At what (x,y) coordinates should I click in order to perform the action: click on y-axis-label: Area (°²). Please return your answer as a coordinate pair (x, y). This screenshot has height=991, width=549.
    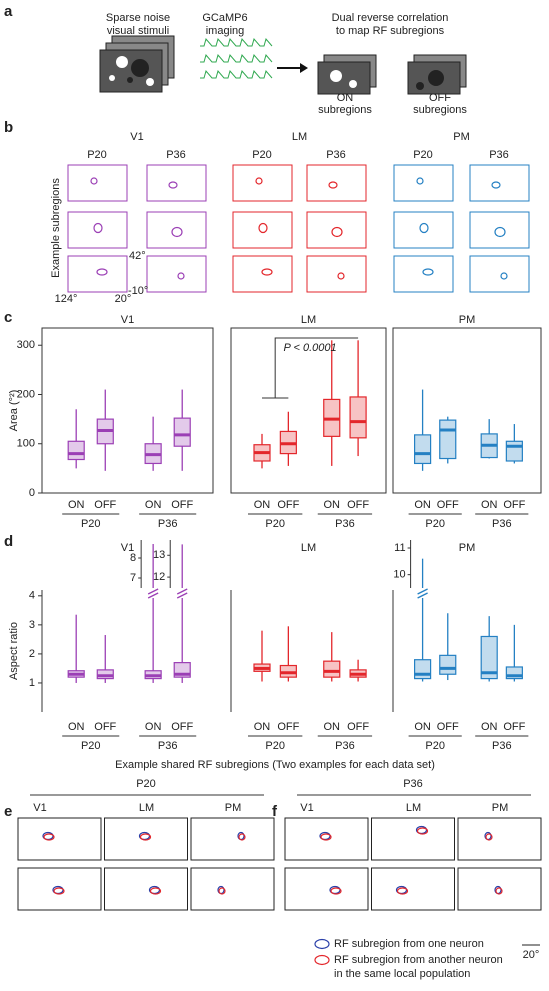
    Looking at the image, I should click on (14, 411).